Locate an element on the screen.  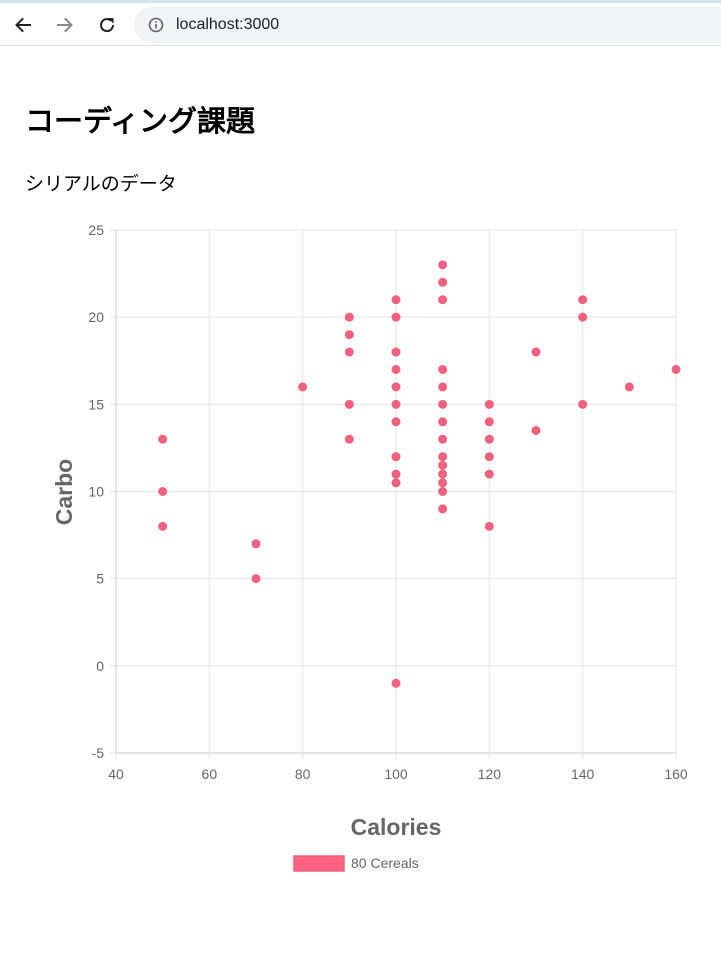
forward-button is located at coordinates (65, 25).